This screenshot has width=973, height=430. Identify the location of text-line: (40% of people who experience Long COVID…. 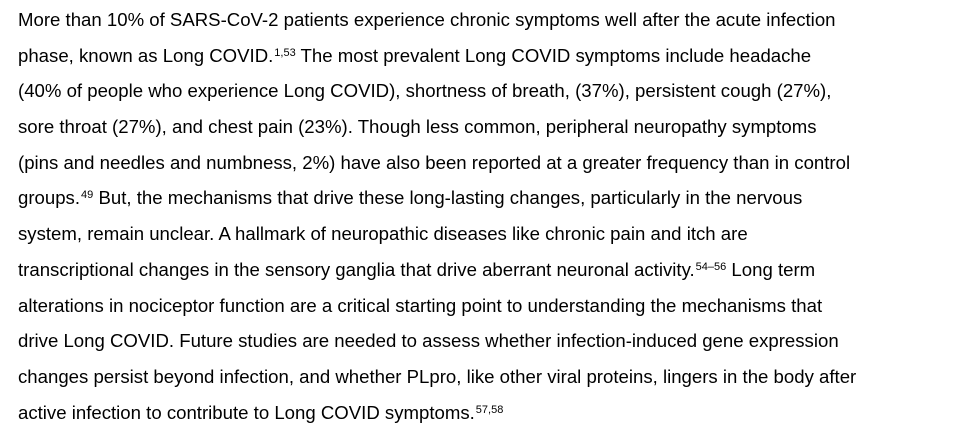
(493, 91).